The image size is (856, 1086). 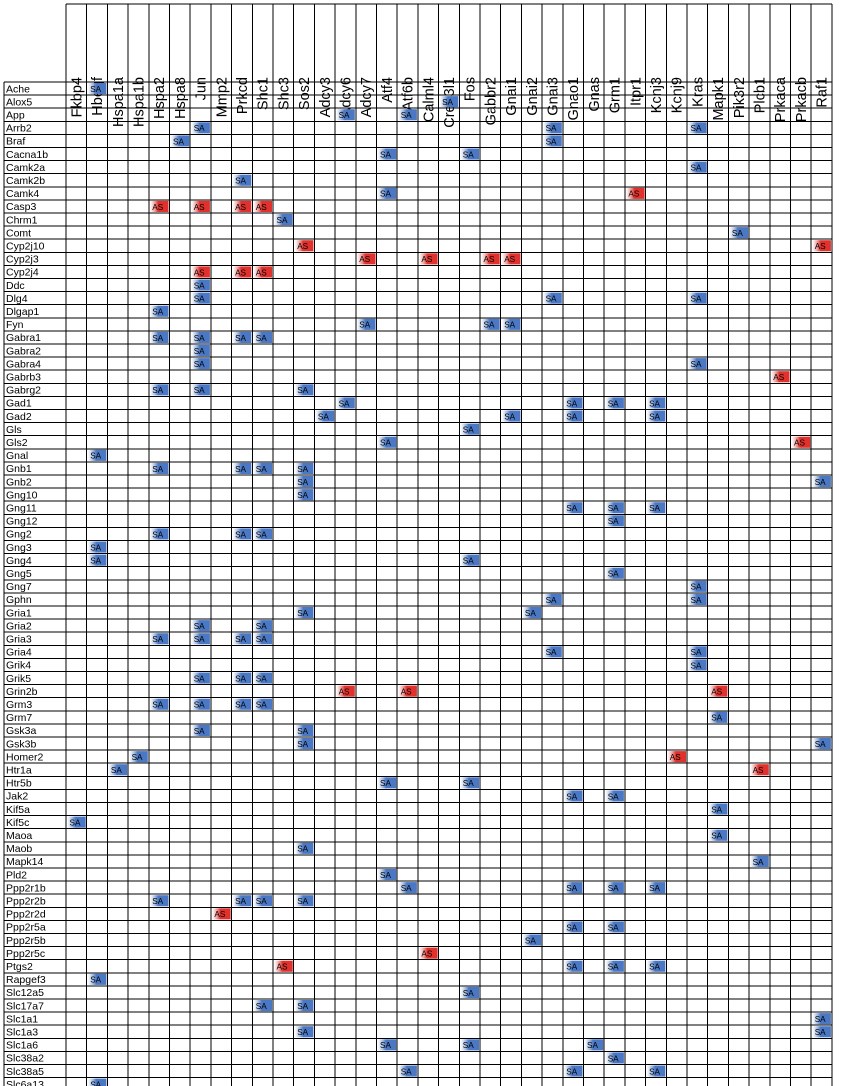 What do you see at coordinates (25, 993) in the screenshot?
I see `row-header-slc12a5: Slc12a5` at bounding box center [25, 993].